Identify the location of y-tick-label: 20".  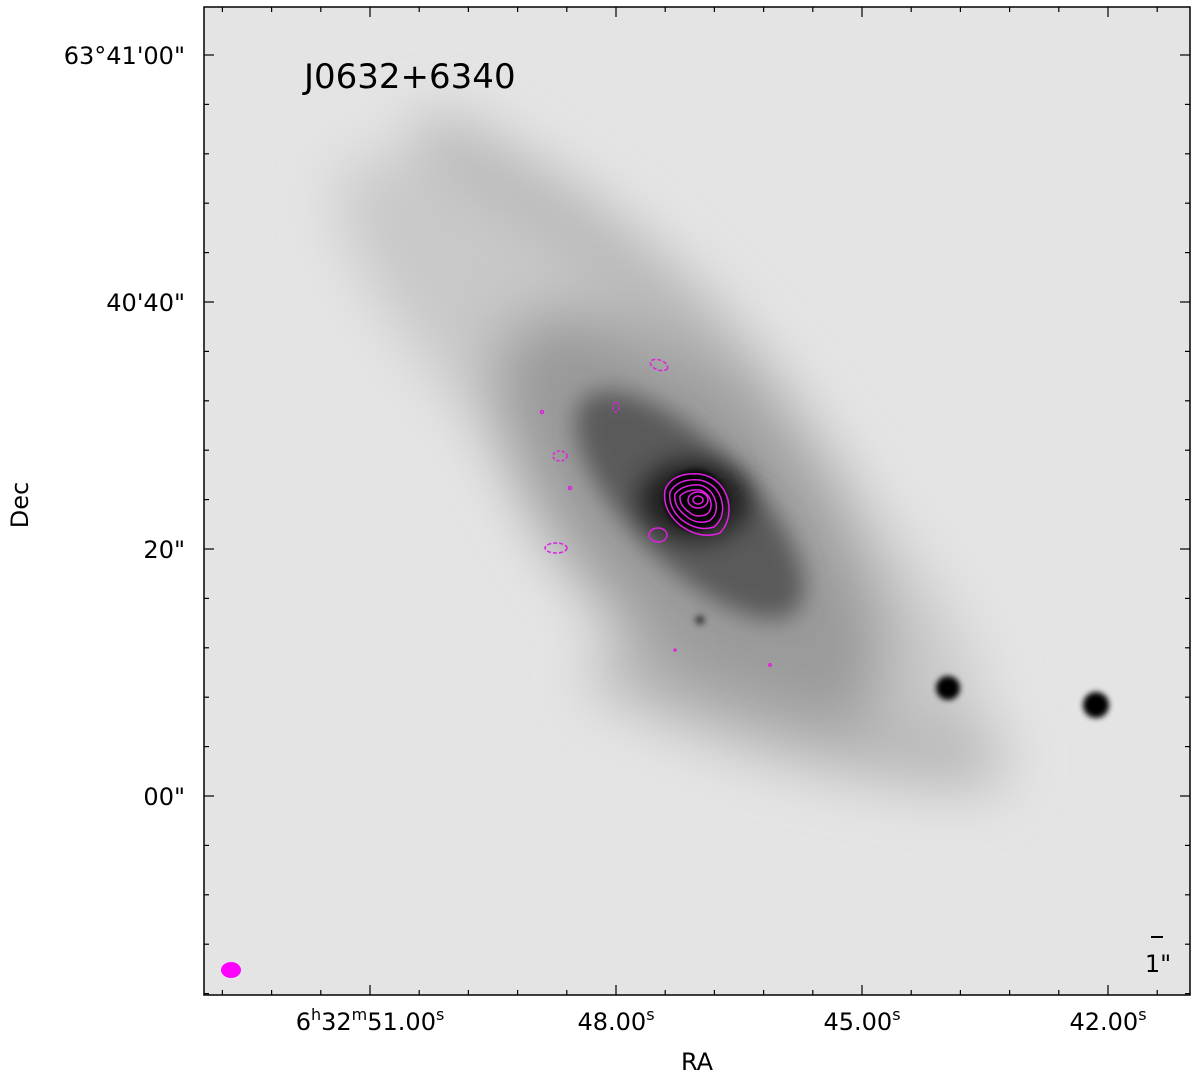
(164, 550).